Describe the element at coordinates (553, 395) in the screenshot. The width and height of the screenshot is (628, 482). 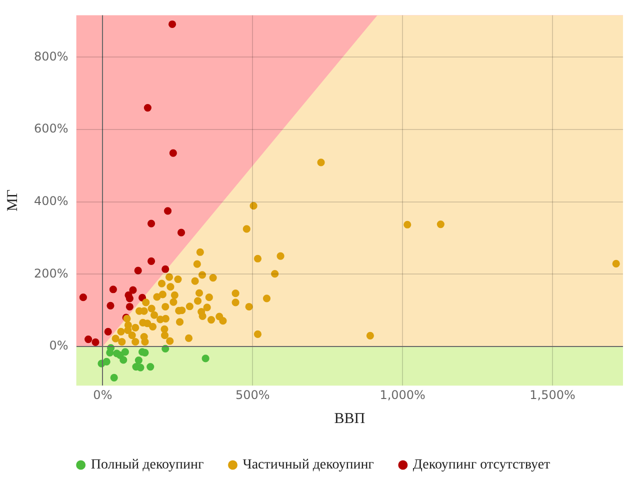
I see `x-tick-label: 1,500%` at that location.